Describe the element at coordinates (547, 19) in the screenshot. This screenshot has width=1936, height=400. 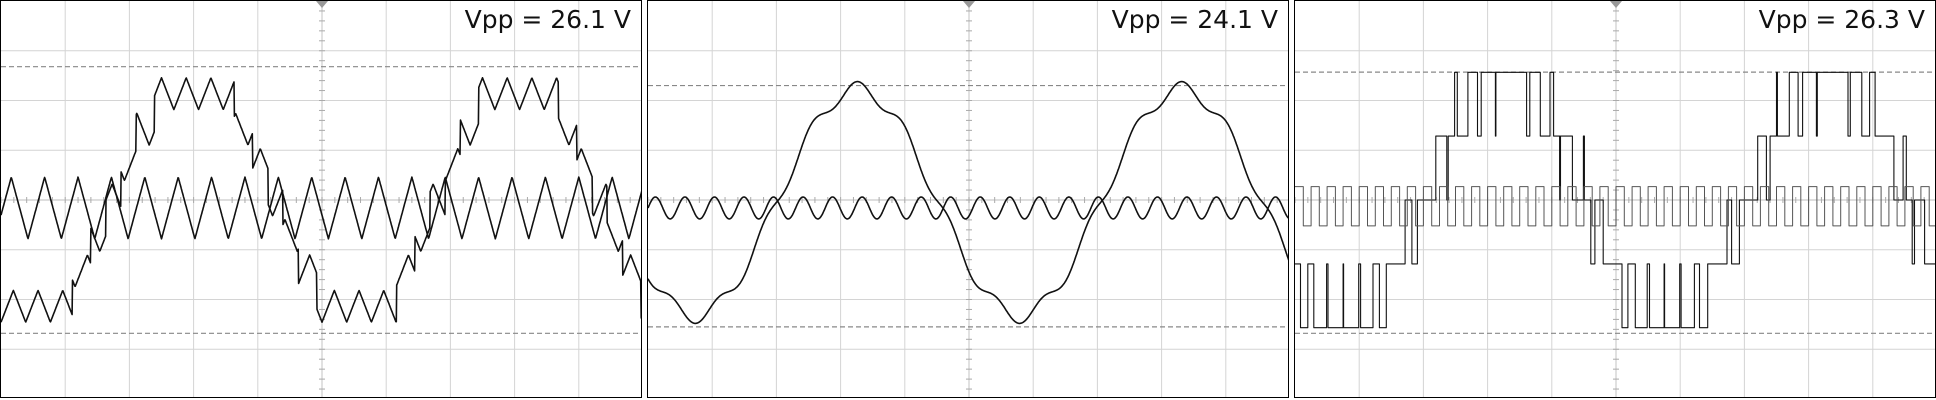
I see `vpp-readout-1: Vpp = 26.1 V` at that location.